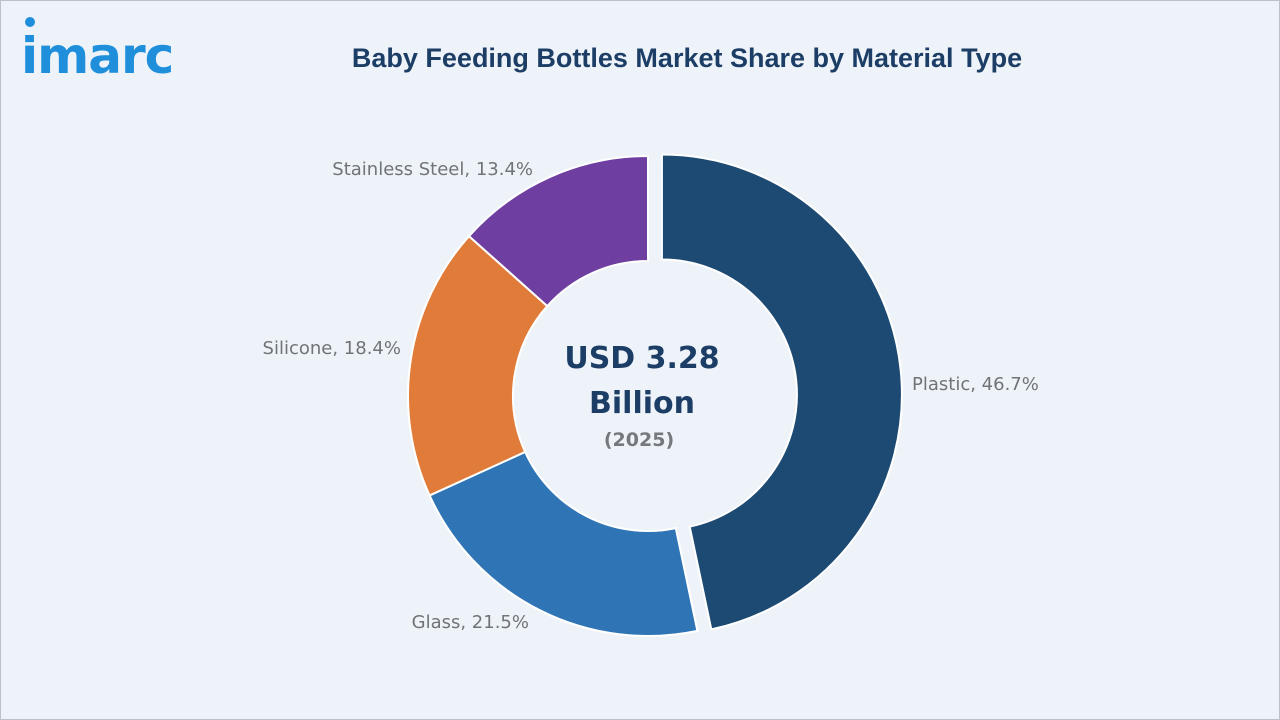  What do you see at coordinates (642, 403) in the screenshot?
I see `center-value-line2: Billion` at bounding box center [642, 403].